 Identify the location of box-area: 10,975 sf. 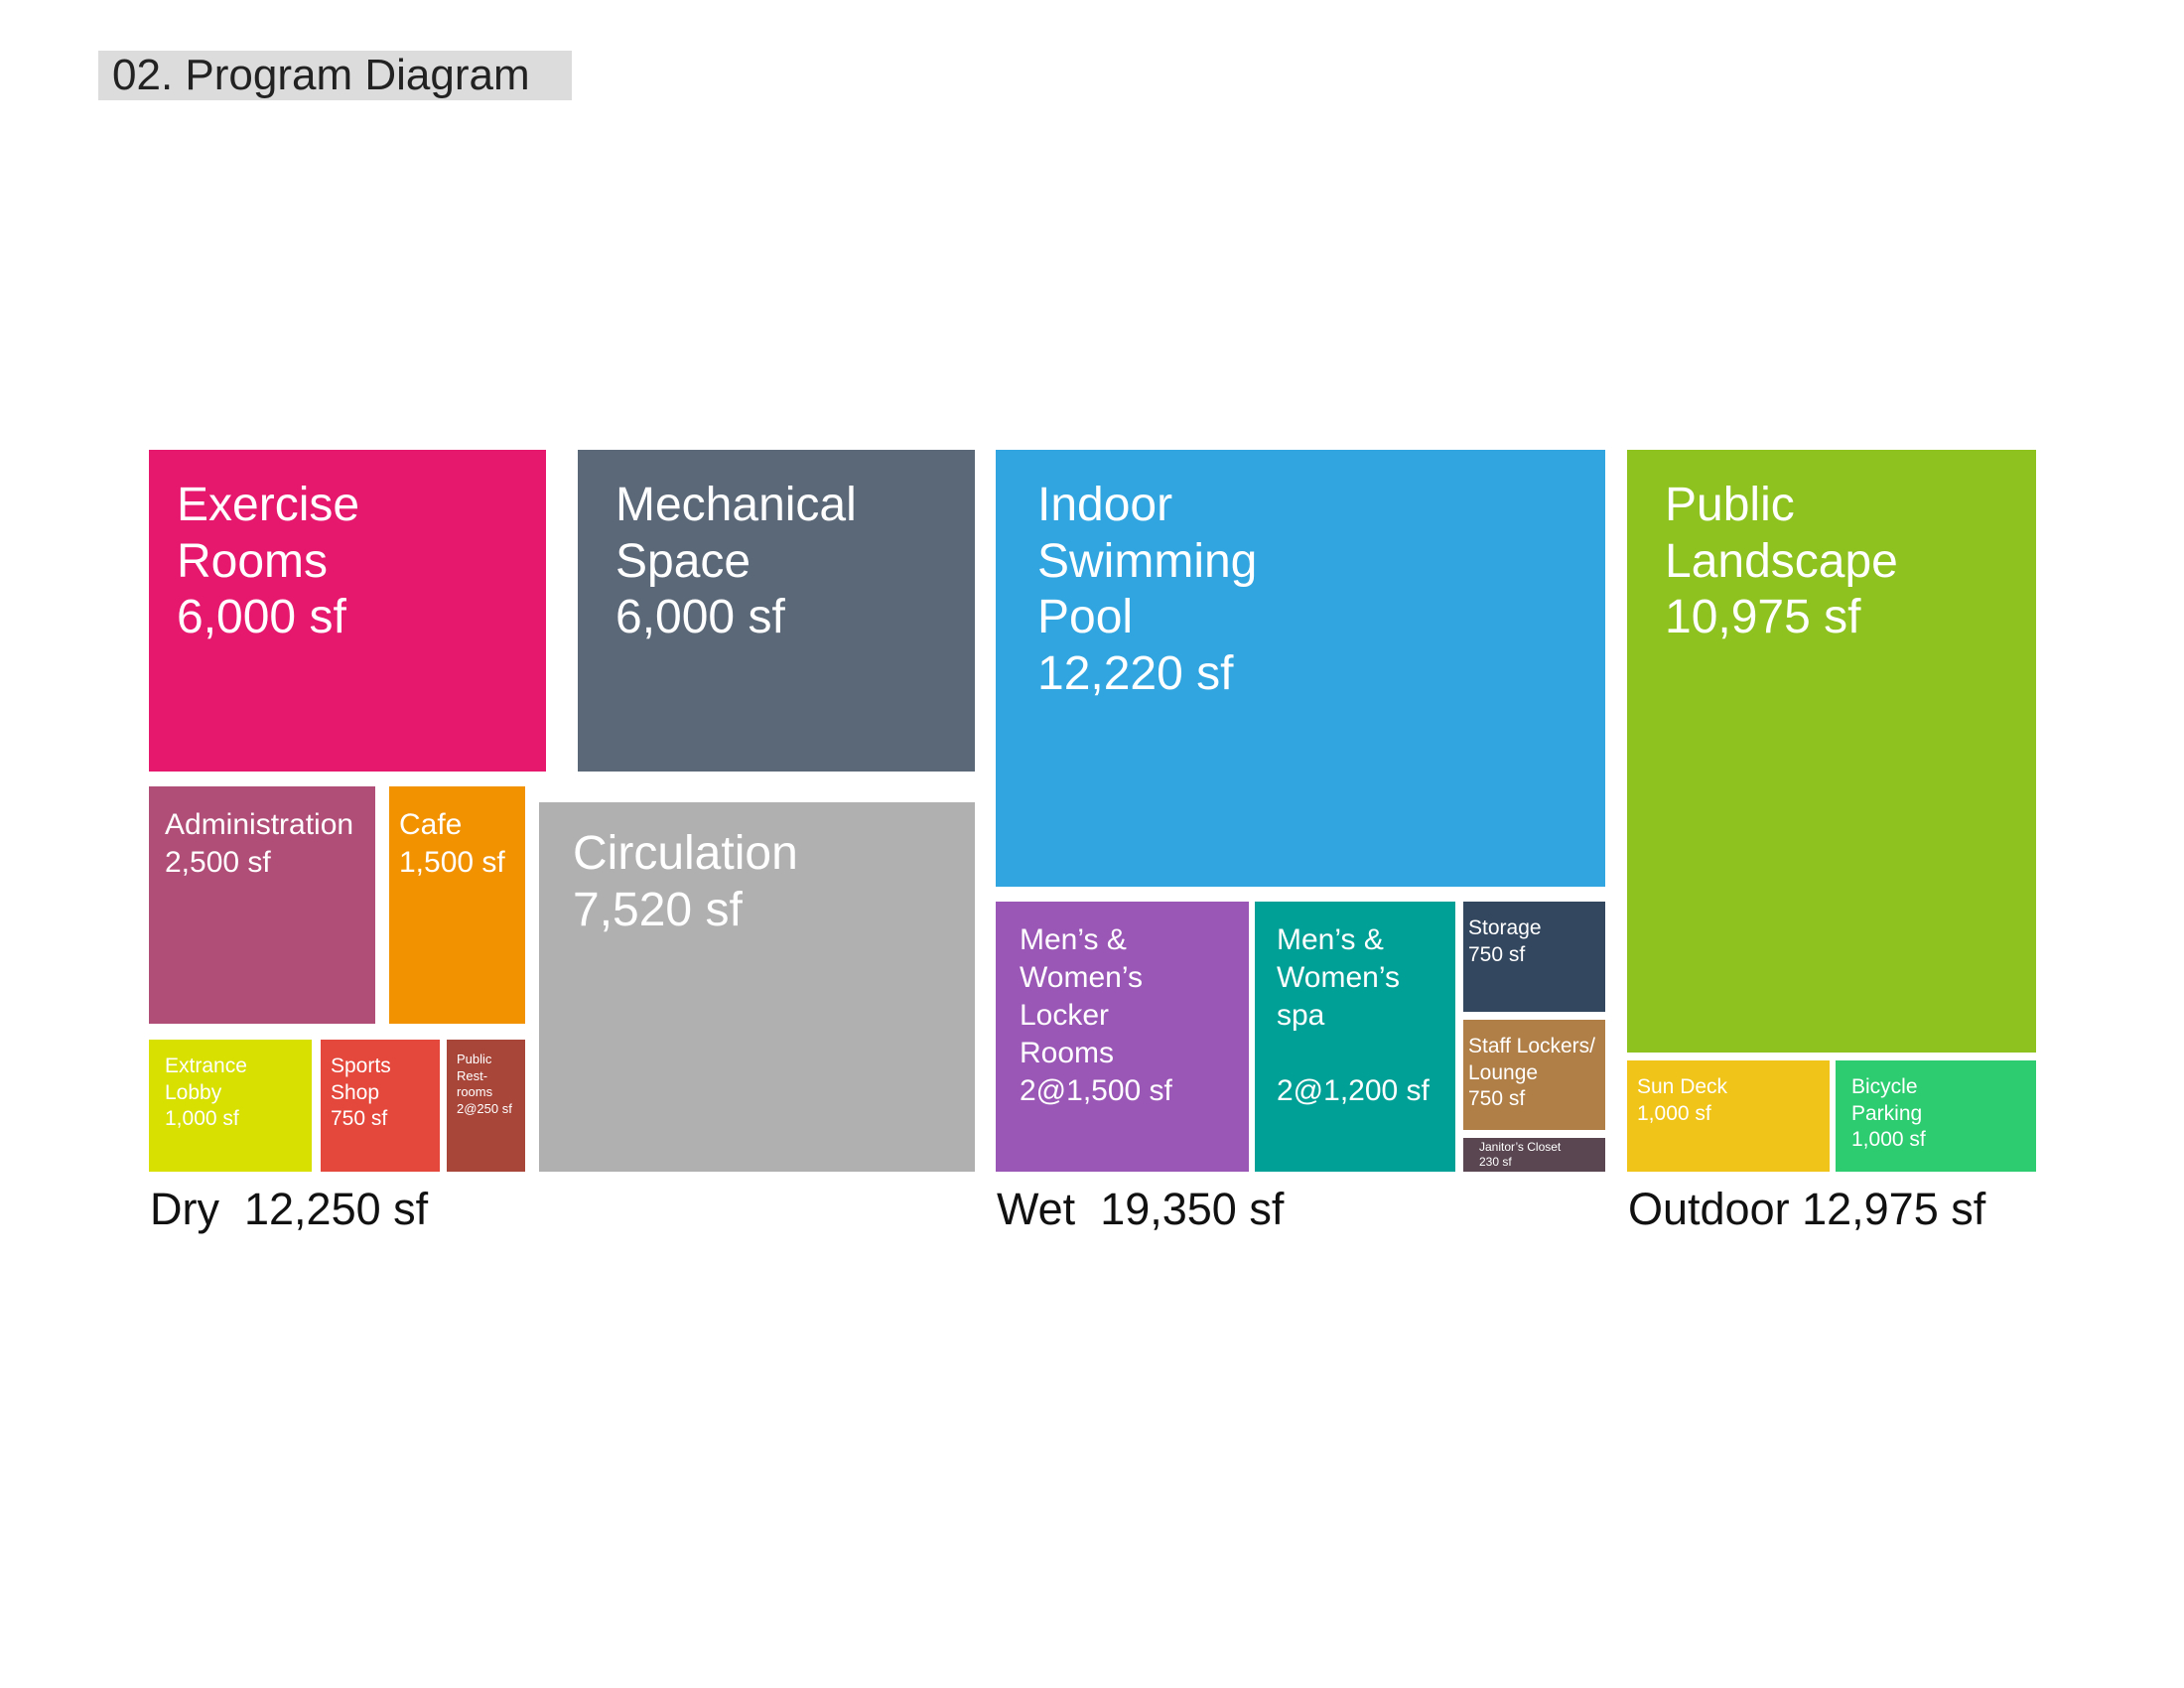
(1763, 617).